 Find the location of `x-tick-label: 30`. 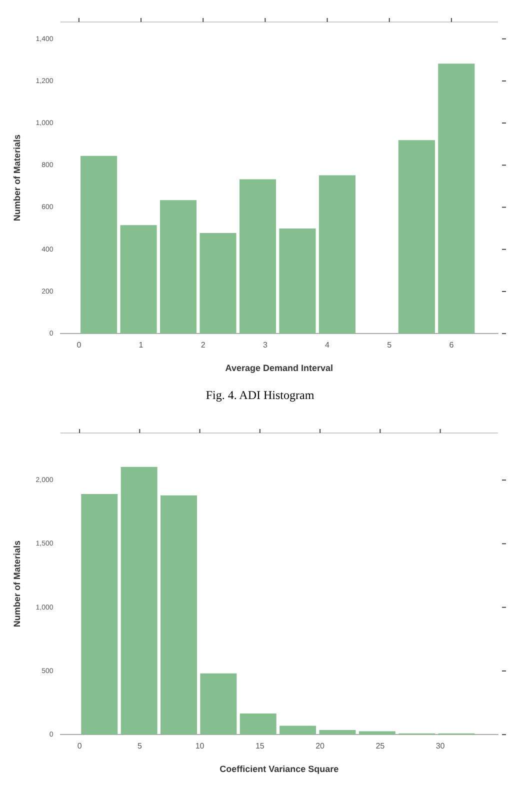

x-tick-label: 30 is located at coordinates (441, 746).